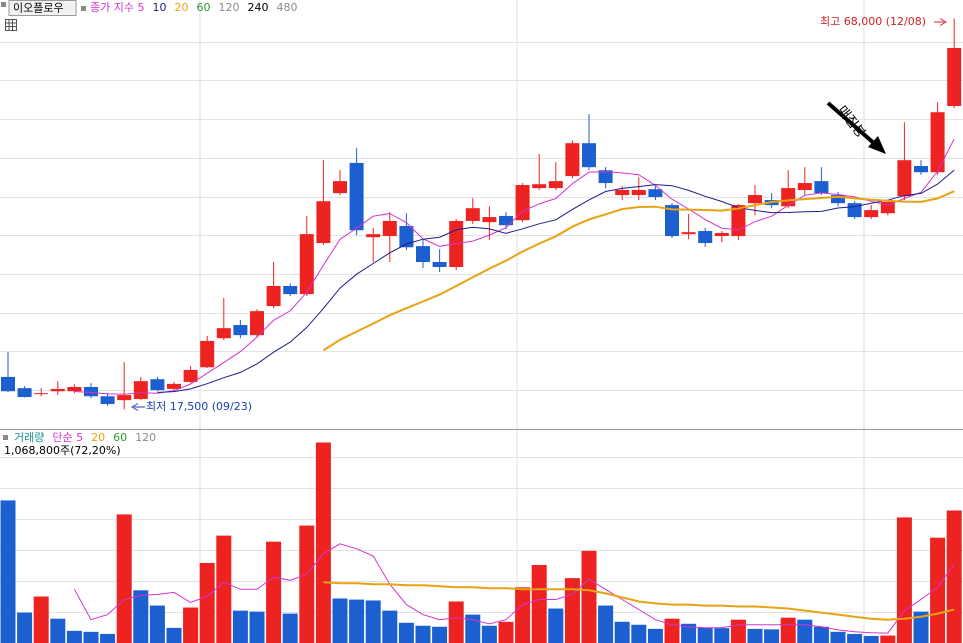 This screenshot has width=963, height=643. Describe the element at coordinates (29, 437) in the screenshot. I see `legend-entry: 거래량` at that location.